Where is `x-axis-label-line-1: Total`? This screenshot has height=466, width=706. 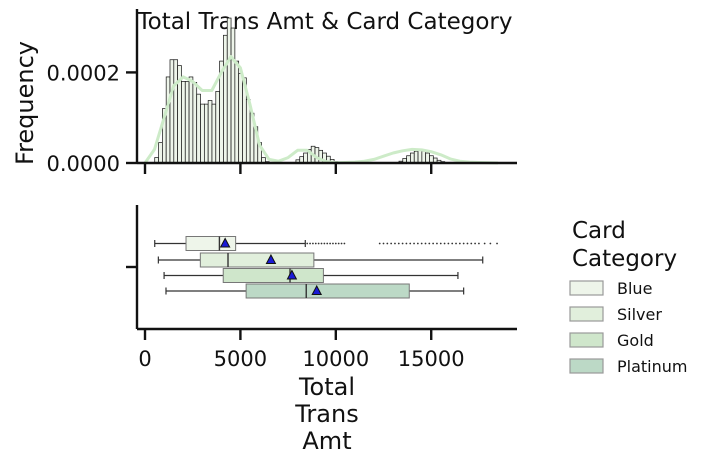 x-axis-label-line-1: Total is located at coordinates (326, 387).